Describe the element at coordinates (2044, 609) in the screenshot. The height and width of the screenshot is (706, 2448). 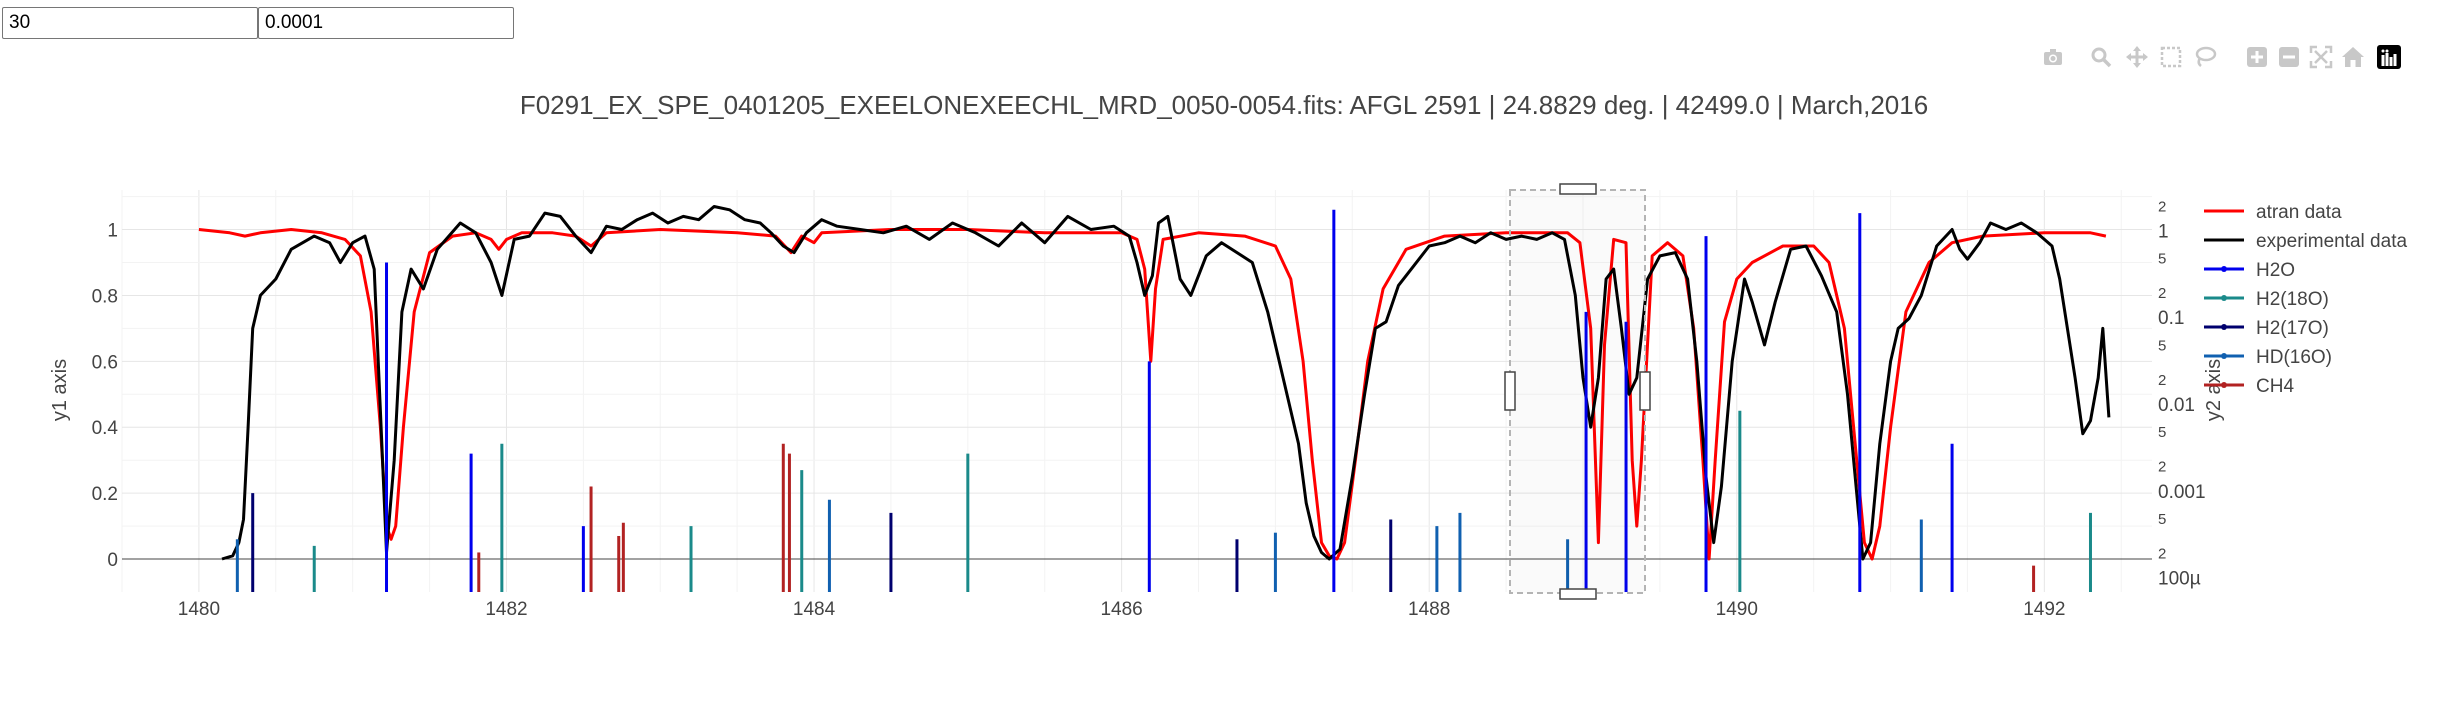
I see `x-tick-label: 1492` at that location.